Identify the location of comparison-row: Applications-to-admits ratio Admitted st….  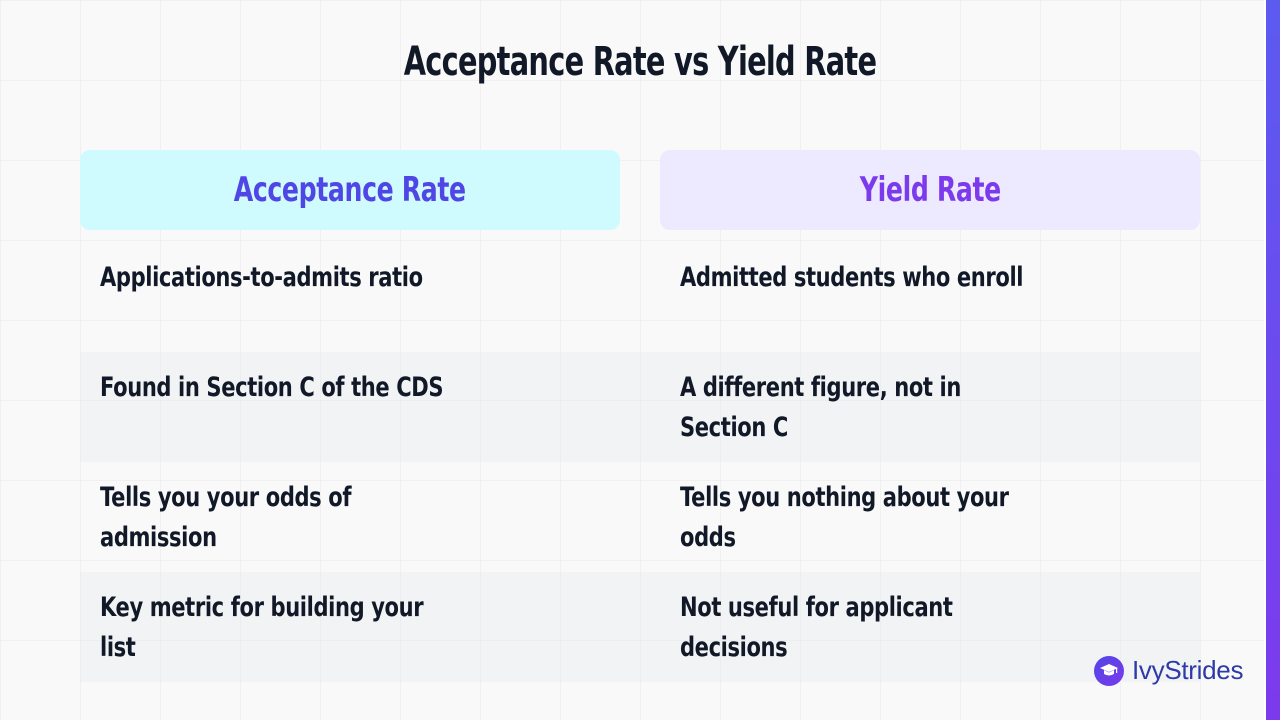
(640, 292).